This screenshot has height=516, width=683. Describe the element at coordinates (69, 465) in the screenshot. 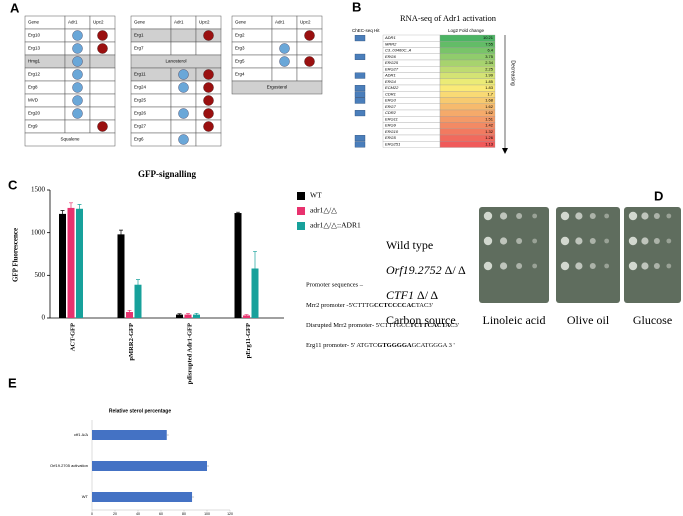

I see `y-tick-label: Orf19.2705 activation` at that location.